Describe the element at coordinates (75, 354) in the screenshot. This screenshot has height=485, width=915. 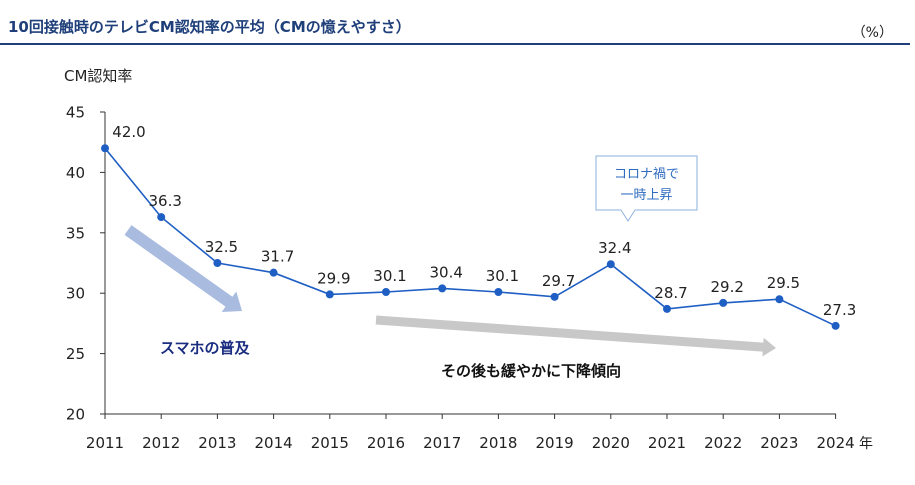
I see `y-tick-label: 25` at that location.